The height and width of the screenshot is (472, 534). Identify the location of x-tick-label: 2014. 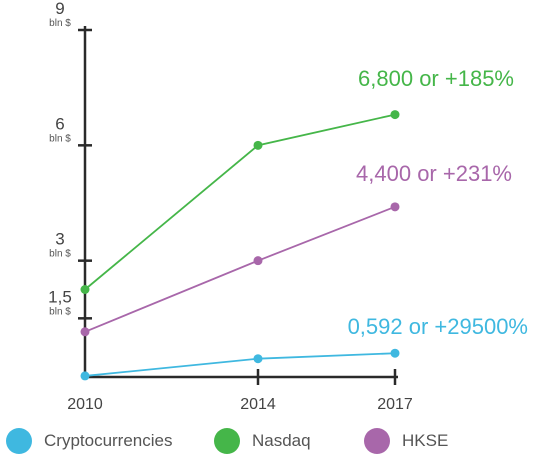
(258, 404).